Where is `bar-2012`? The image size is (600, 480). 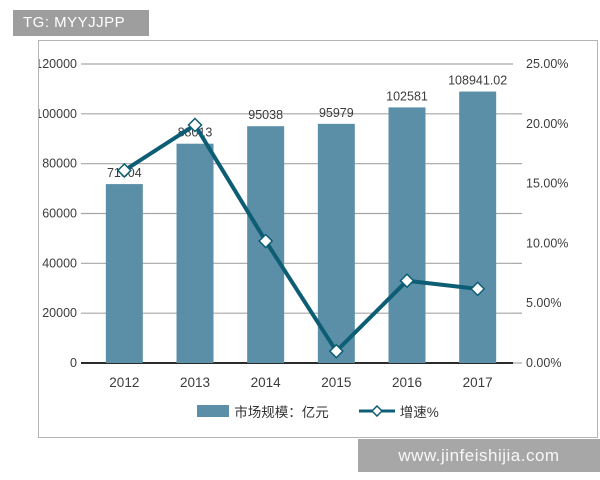 bar-2012 is located at coordinates (124, 273).